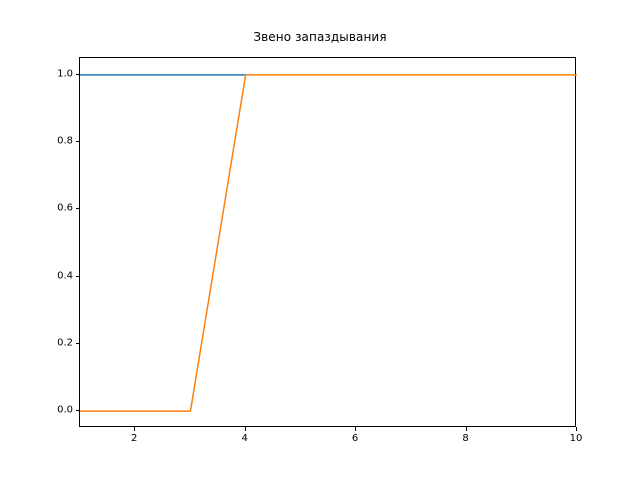  What do you see at coordinates (355, 438) in the screenshot?
I see `x-tick-label: 6` at bounding box center [355, 438].